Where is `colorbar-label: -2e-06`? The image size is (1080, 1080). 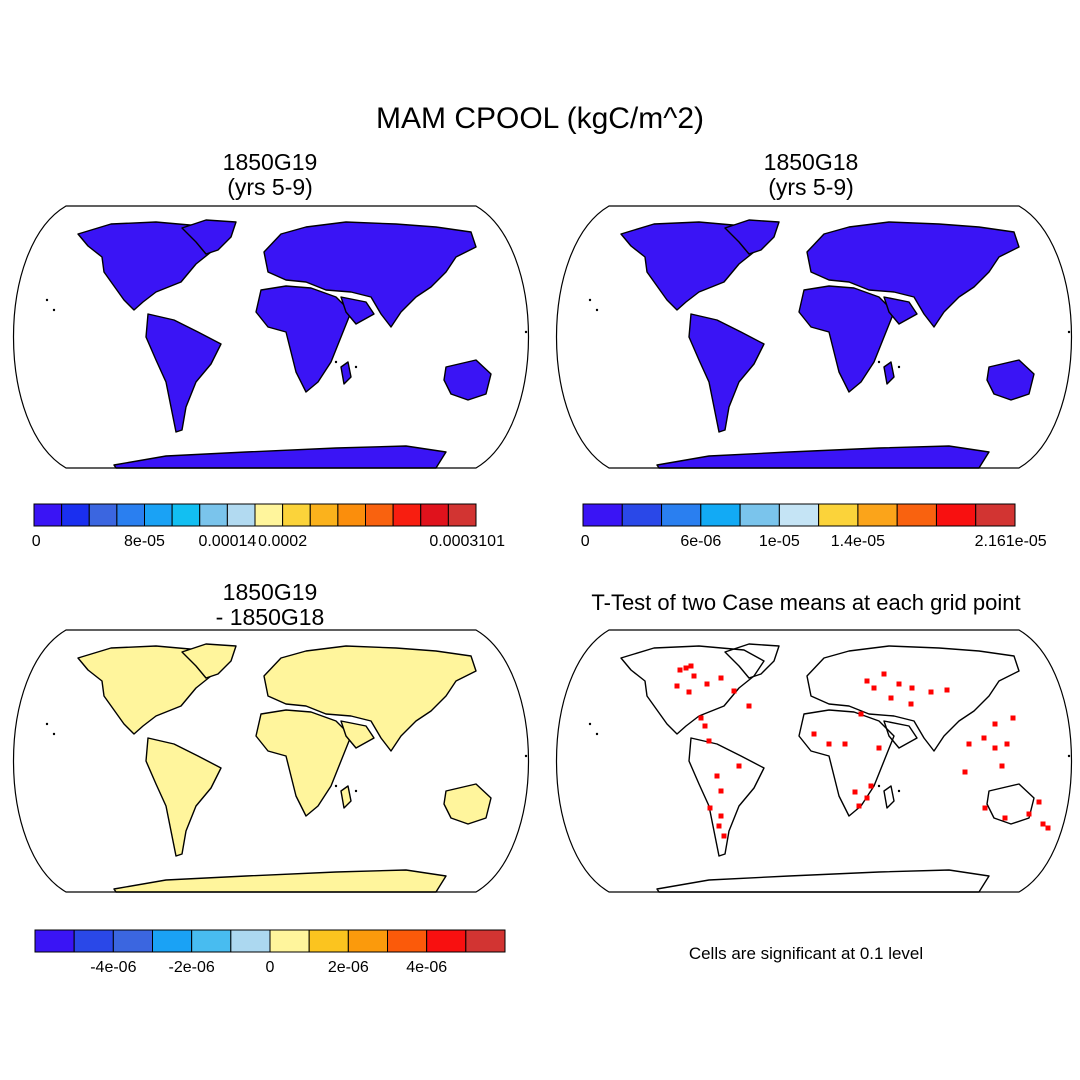
colorbar-label: -2e-06 is located at coordinates (192, 967).